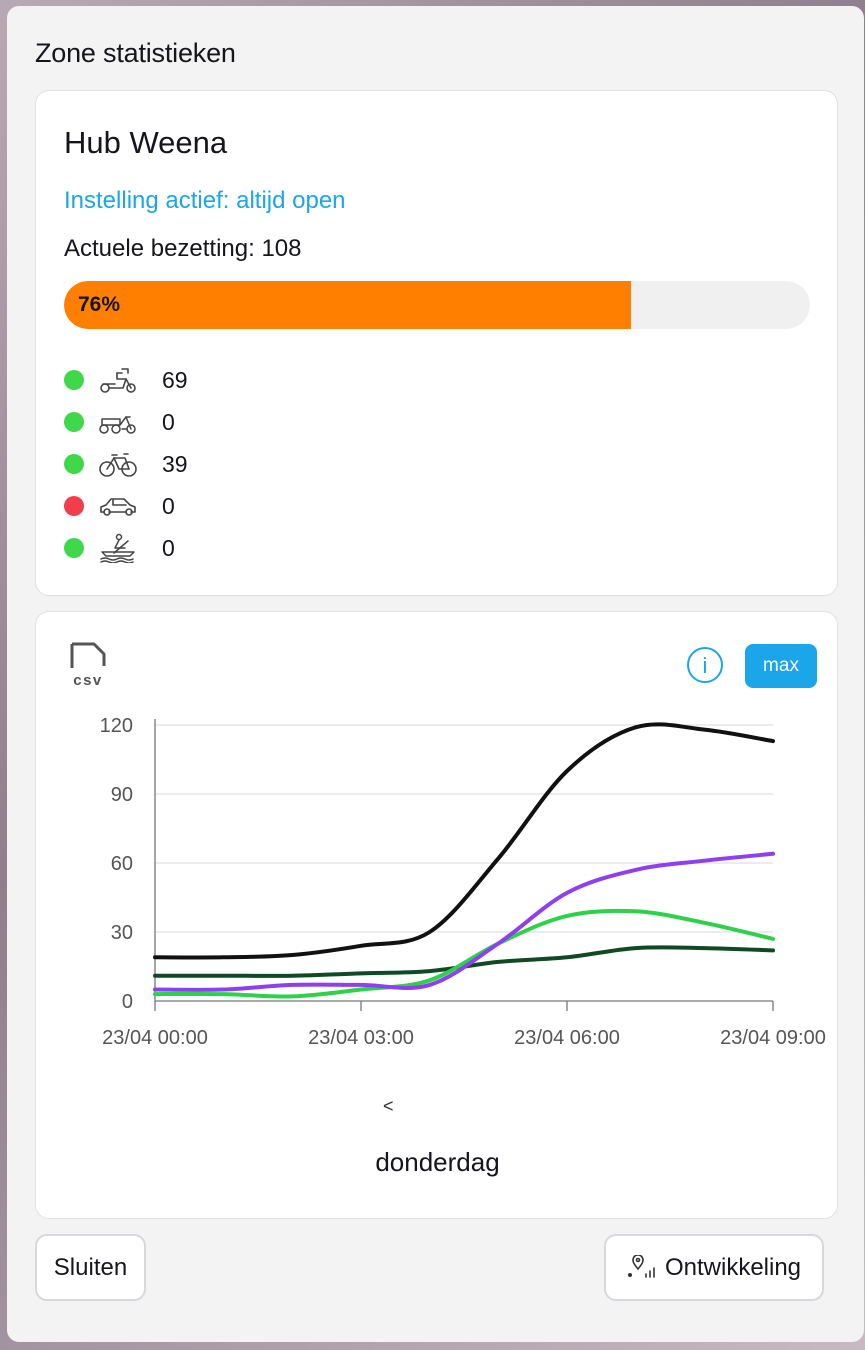 Image resolution: width=865 pixels, height=1350 pixels. I want to click on bicycle-icon, so click(118, 465).